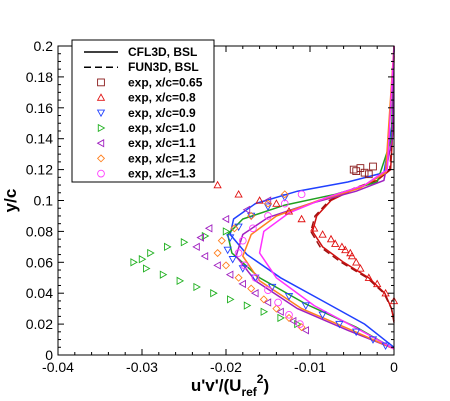  Describe the element at coordinates (230, 385) in the screenshot. I see `x-axis-title: u'v'/(Uref2)` at that location.